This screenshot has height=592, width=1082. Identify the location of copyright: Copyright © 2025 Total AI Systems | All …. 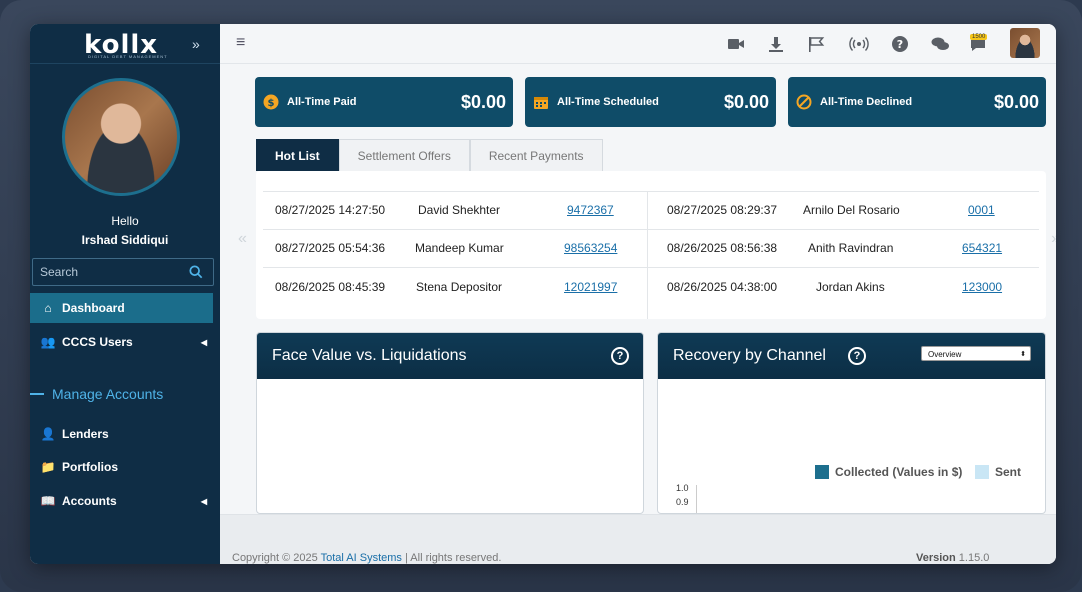
(366, 558).